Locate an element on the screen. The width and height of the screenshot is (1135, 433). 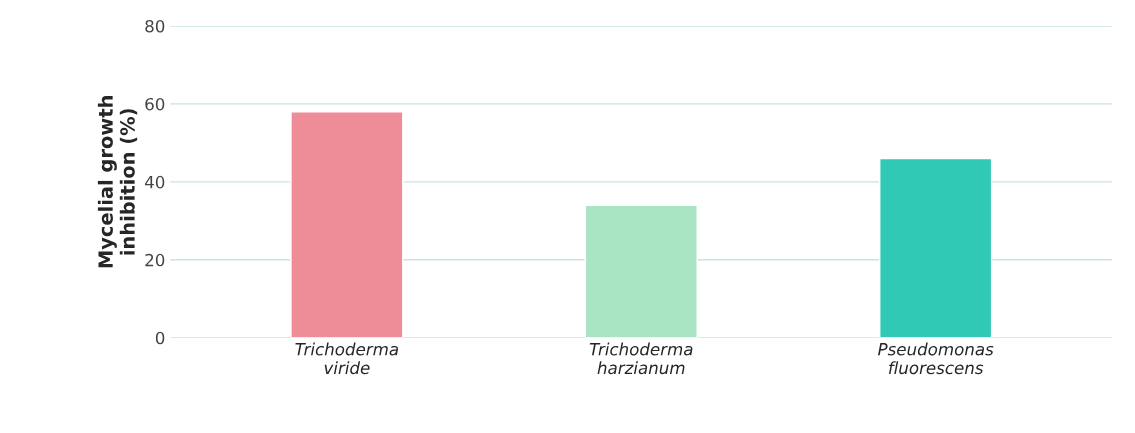
x-tick-label: Pseudomonas fluorescens is located at coordinates (936, 358).